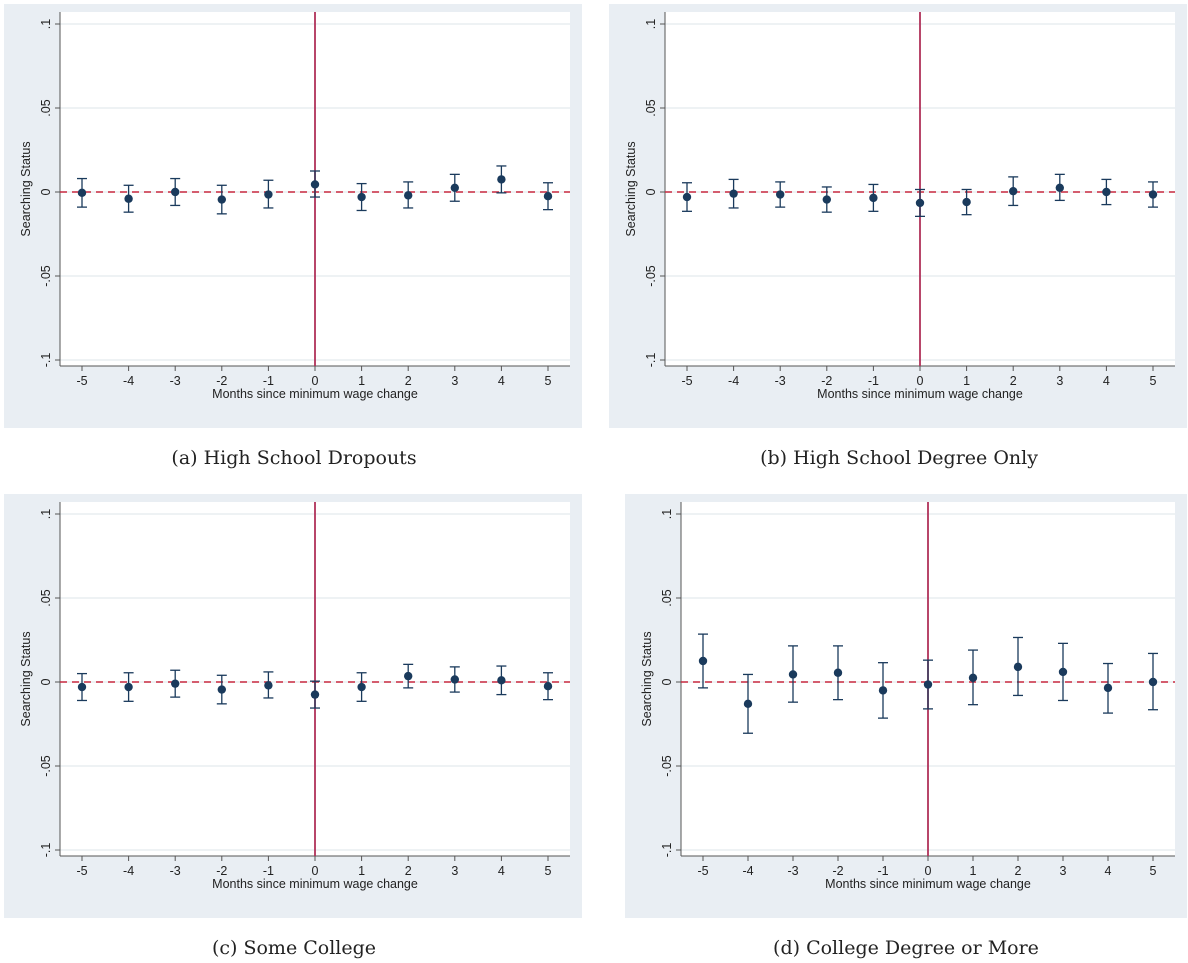 Image resolution: width=1188 pixels, height=963 pixels. What do you see at coordinates (294, 458) in the screenshot?
I see `caption-a: (a) High School Dropouts` at bounding box center [294, 458].